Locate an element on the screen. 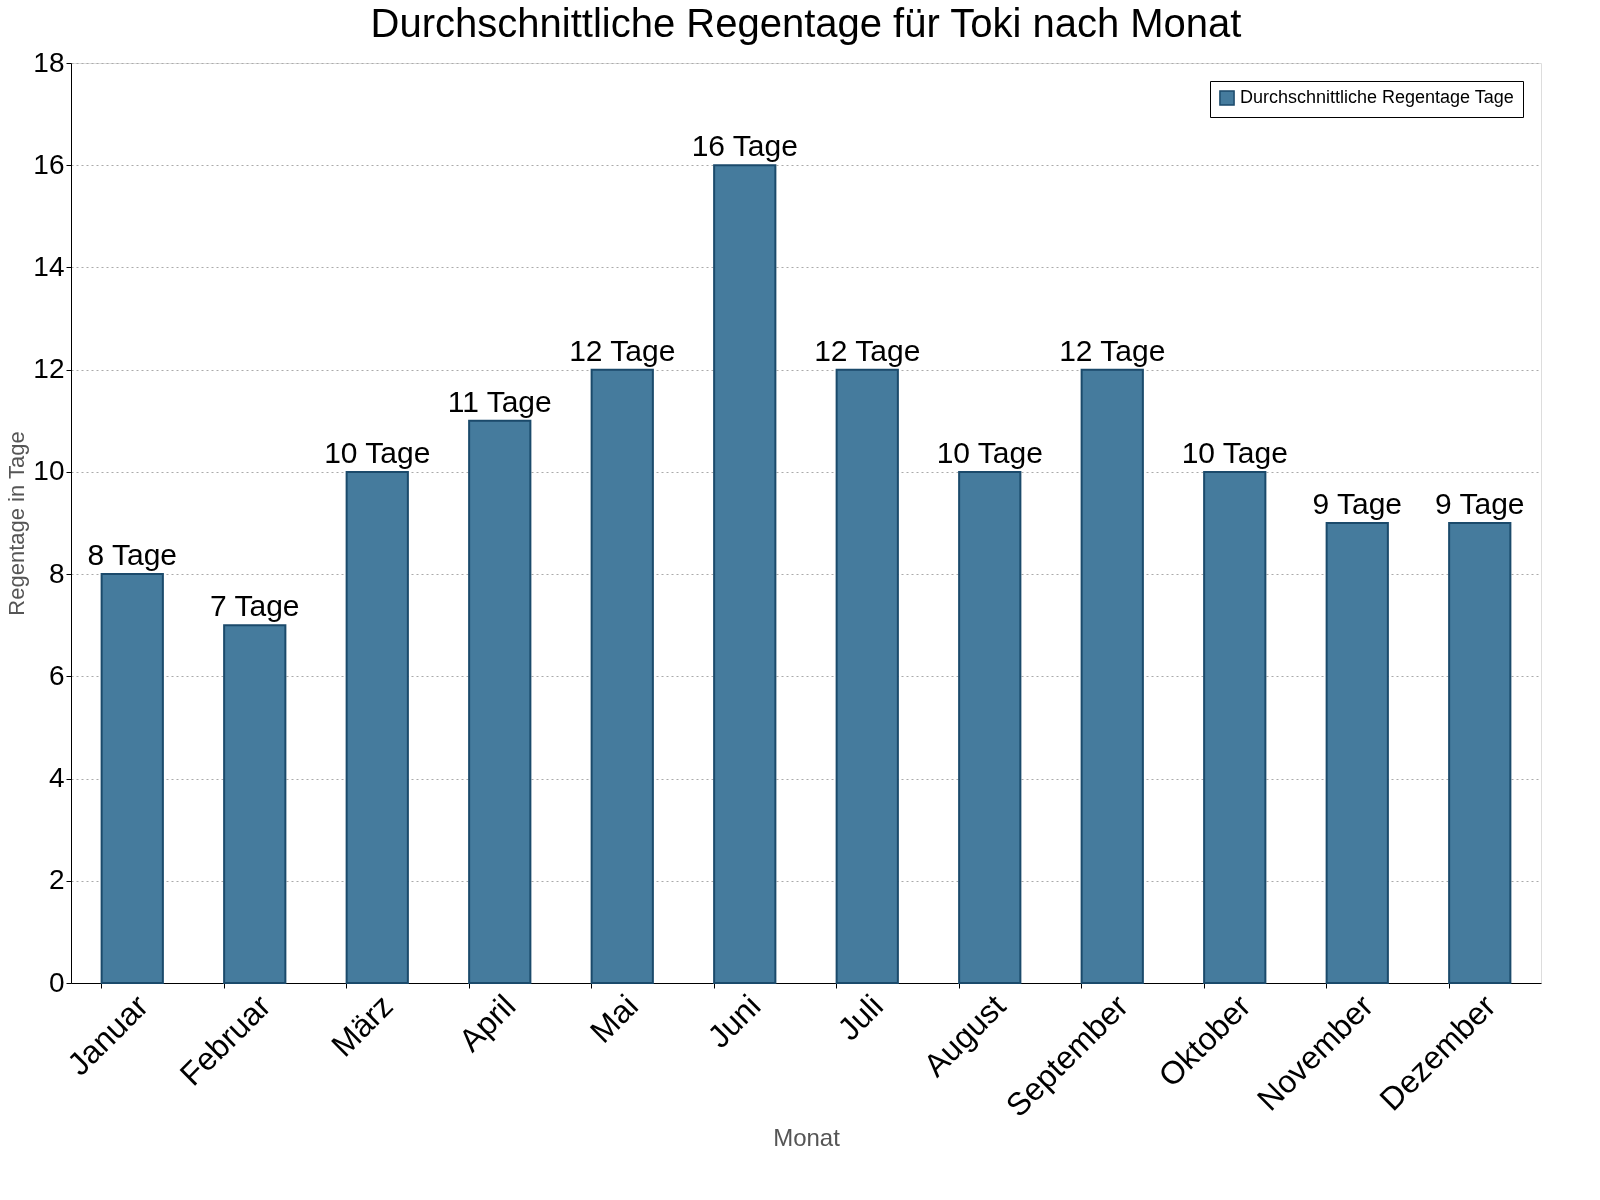 This screenshot has height=1200, width=1600. x-tick-label: Mai is located at coordinates (613, 1018).